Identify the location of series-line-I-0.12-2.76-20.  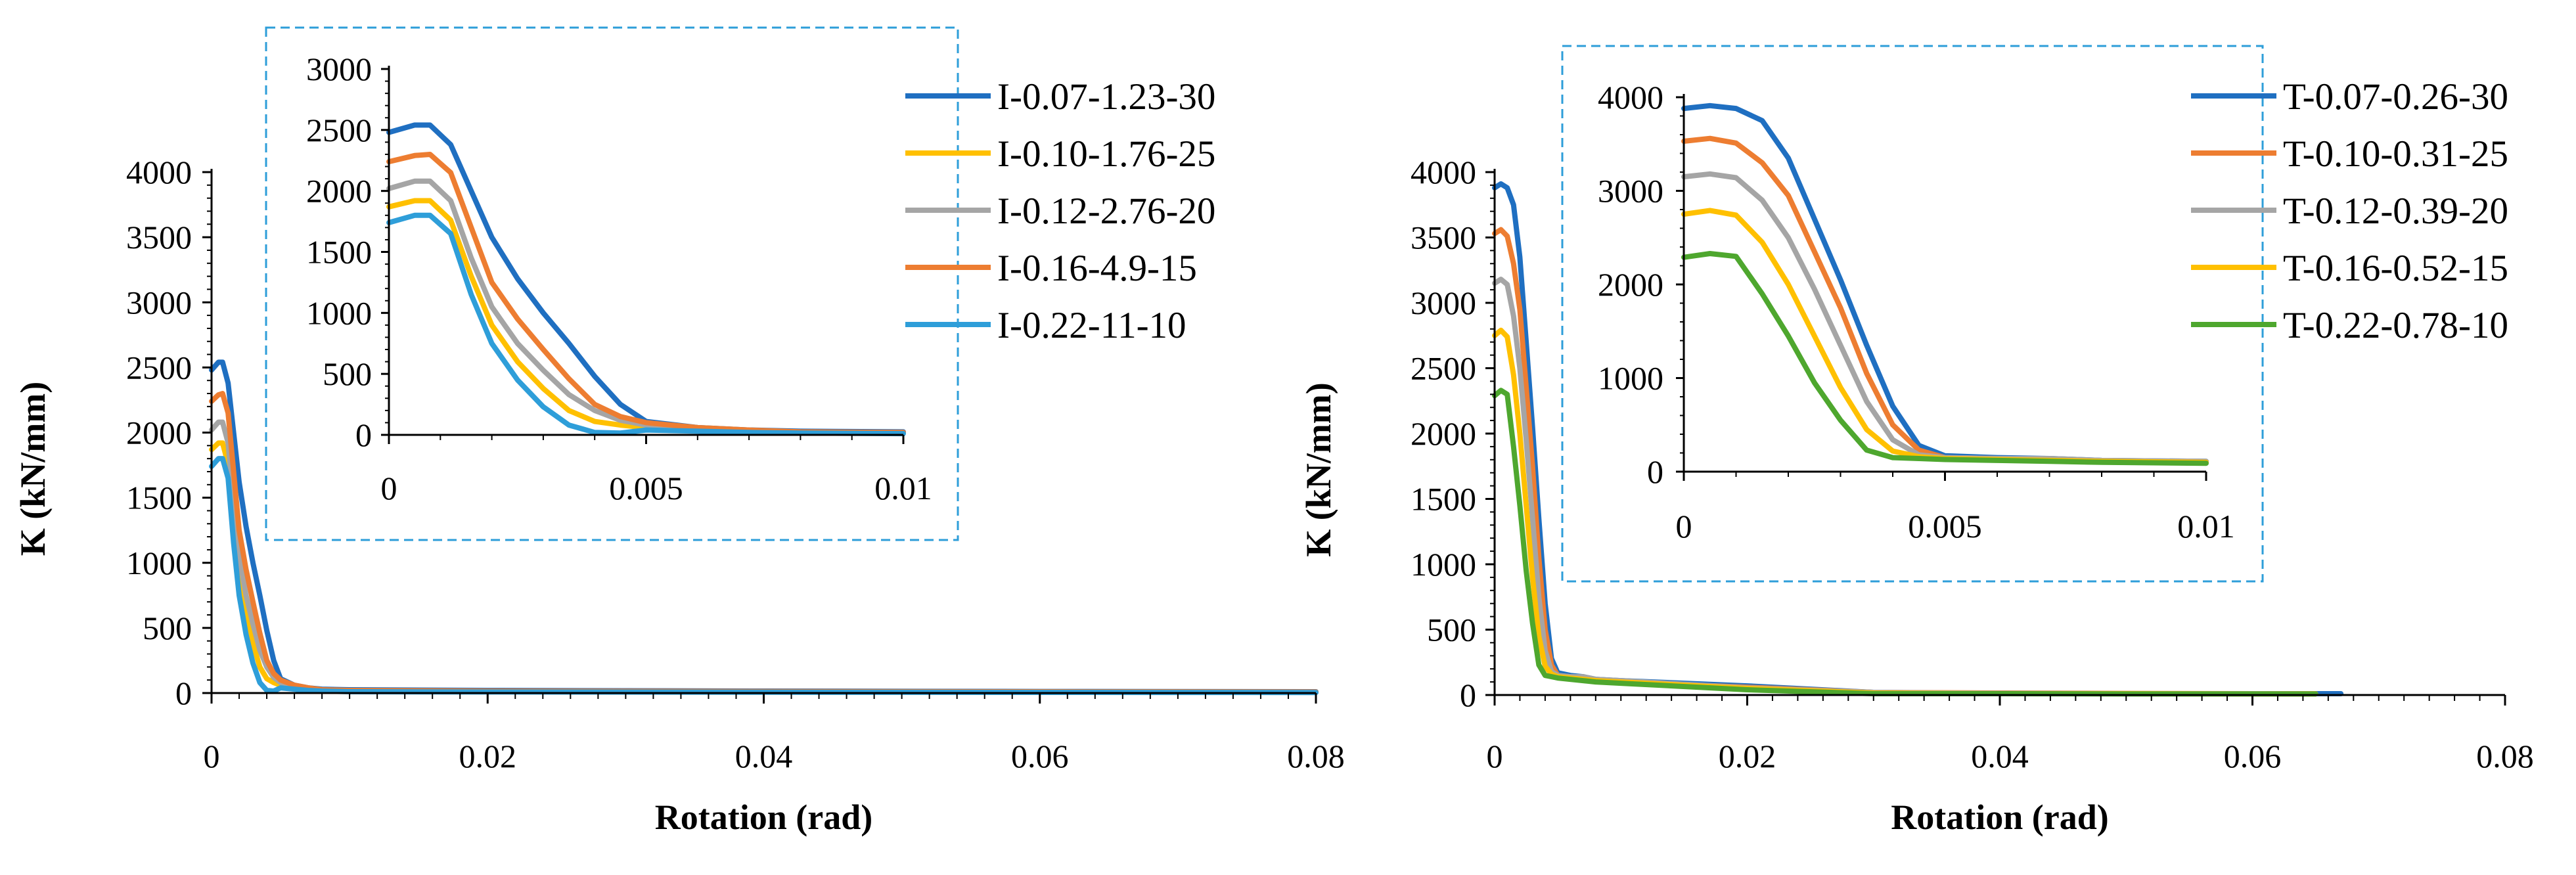
(764, 557).